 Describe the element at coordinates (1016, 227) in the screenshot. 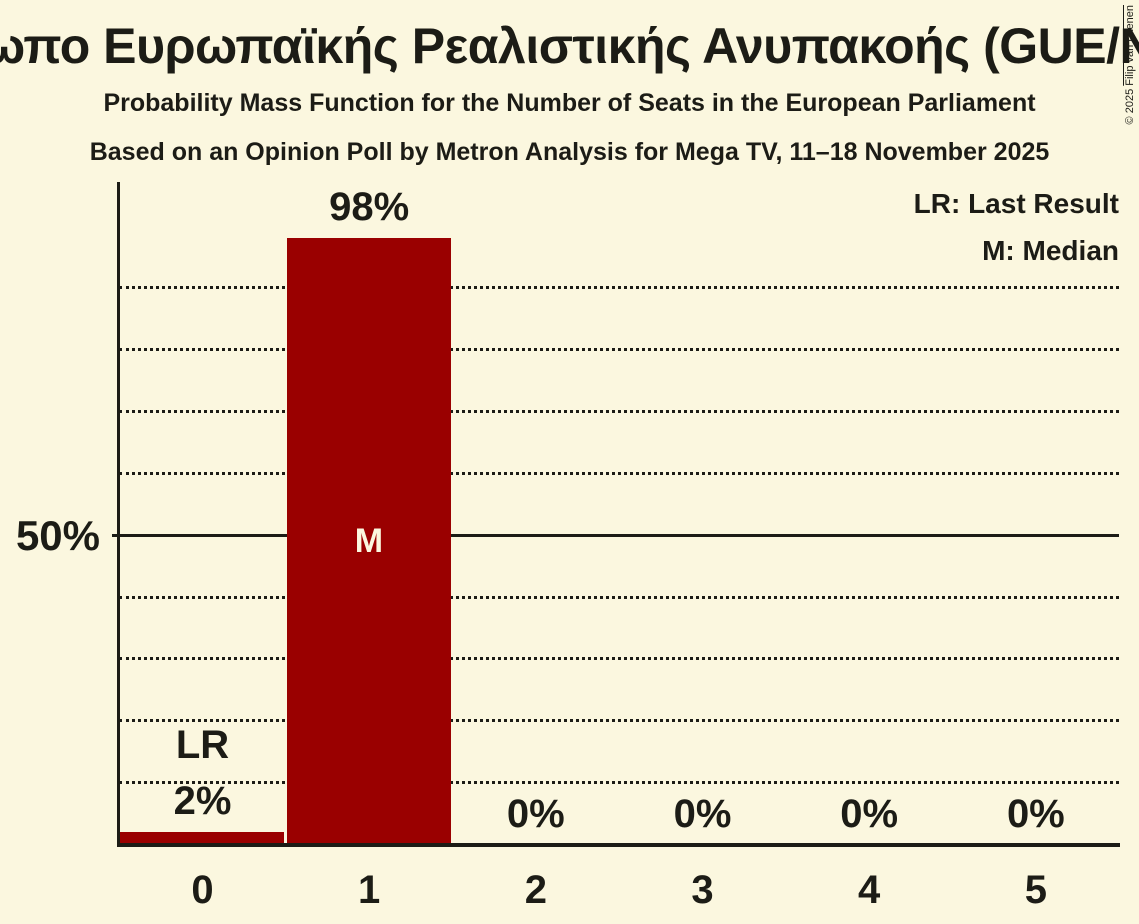

I see `legend: LR: Last Result M: Median` at that location.